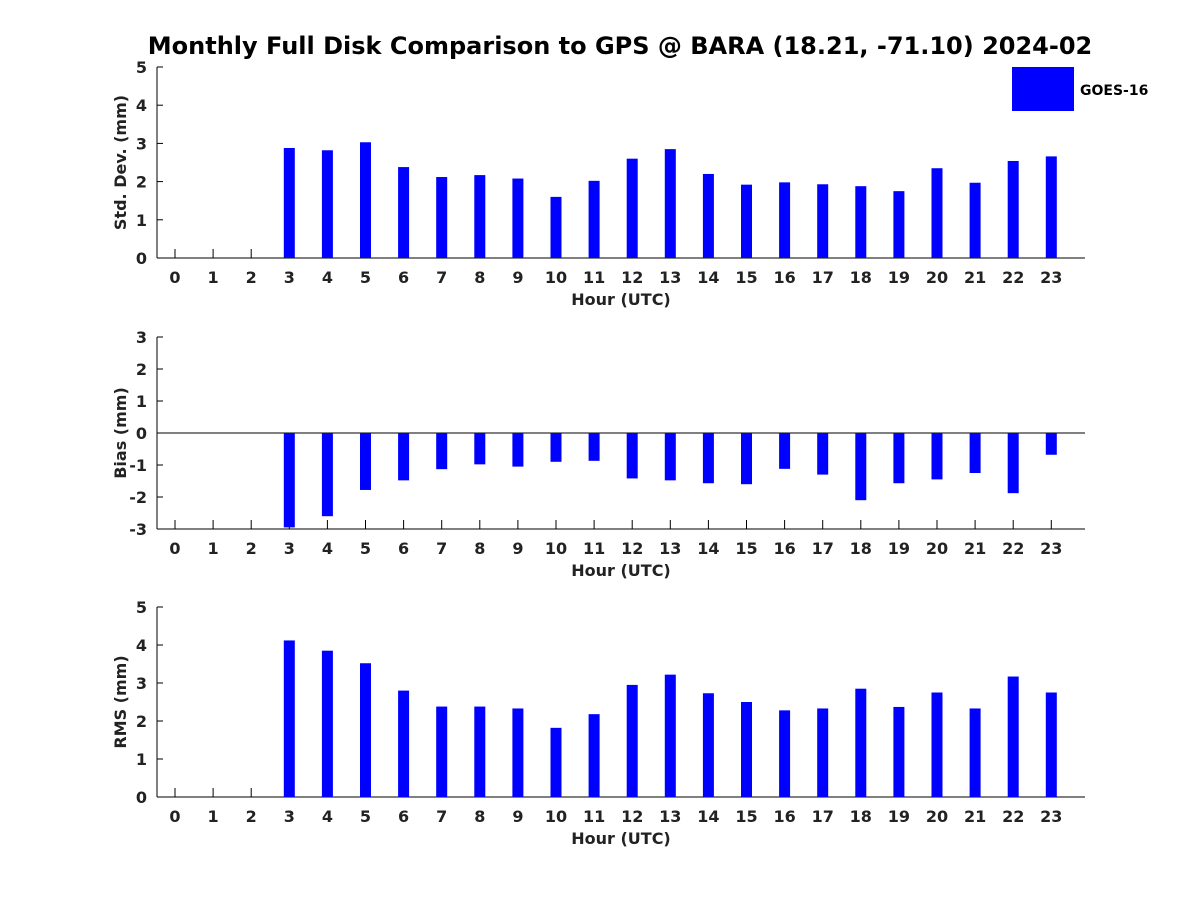 Image resolution: width=1200 pixels, height=900 pixels. I want to click on y-tick-label: -3, so click(138, 529).